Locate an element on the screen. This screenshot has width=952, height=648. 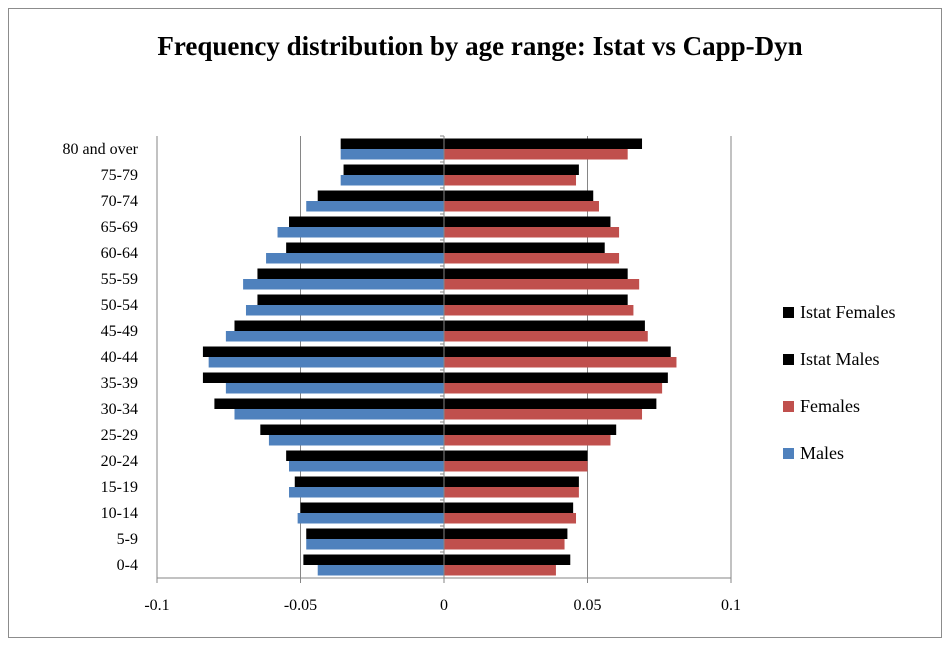
tick-labels: -0.1 -0.05 0 0.05 0.1 is located at coordinates (442, 605).